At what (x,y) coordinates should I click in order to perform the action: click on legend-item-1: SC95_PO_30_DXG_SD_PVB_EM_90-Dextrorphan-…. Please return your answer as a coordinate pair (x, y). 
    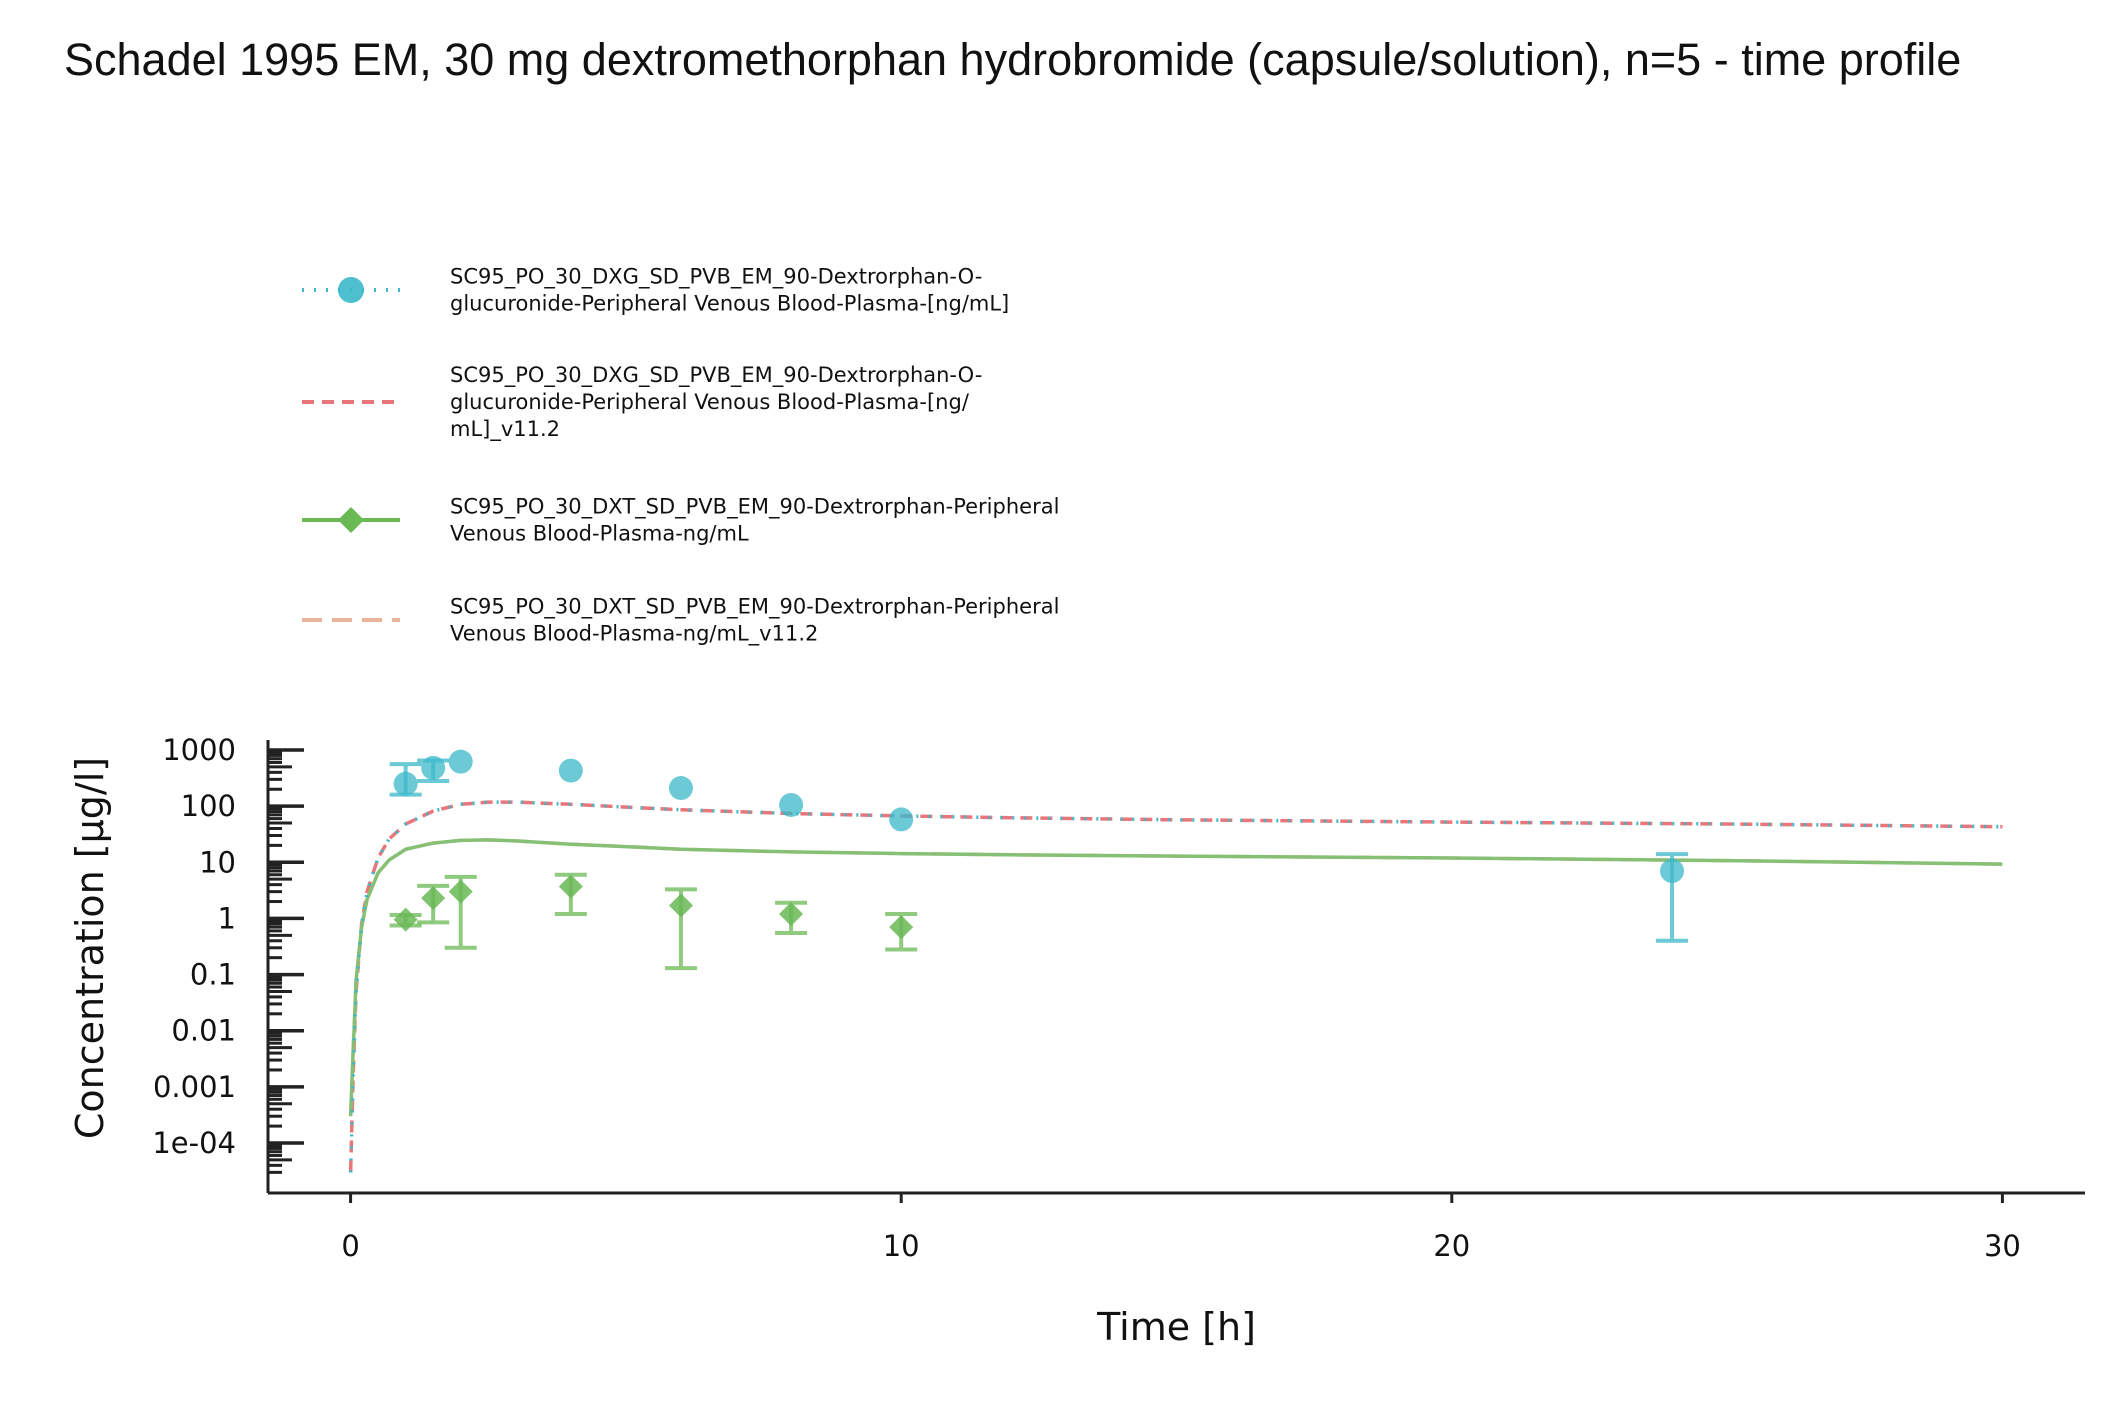
    Looking at the image, I should click on (642, 402).